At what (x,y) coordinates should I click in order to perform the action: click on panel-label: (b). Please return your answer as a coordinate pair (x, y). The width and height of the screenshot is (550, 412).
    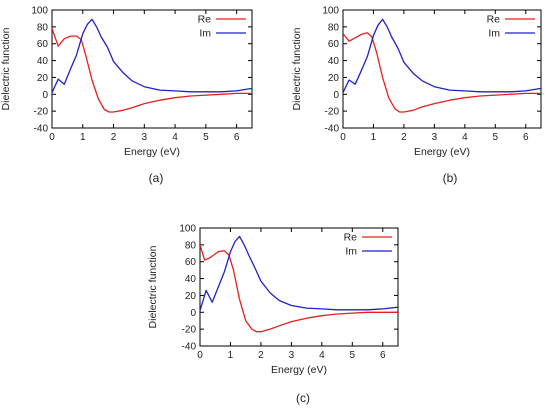
    Looking at the image, I should click on (450, 178).